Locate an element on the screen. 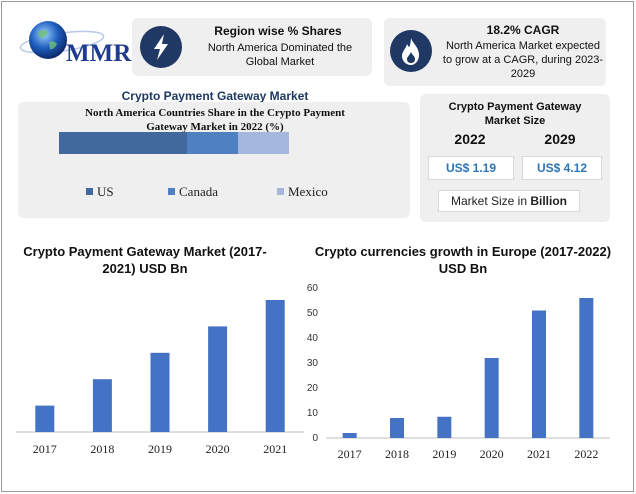 The image size is (636, 494). lightning-icon is located at coordinates (161, 47).